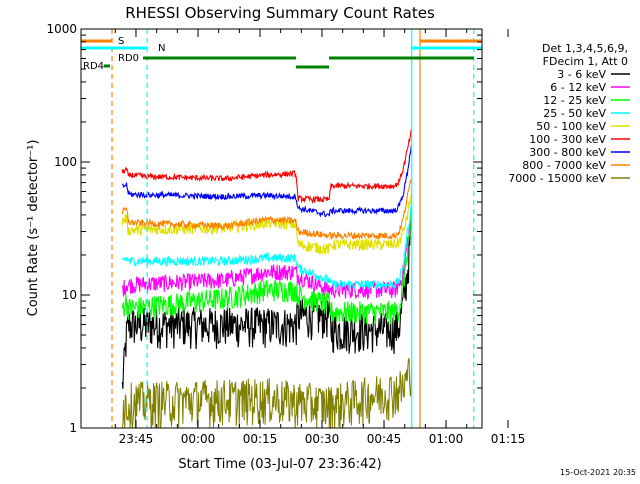 The height and width of the screenshot is (484, 640). Describe the element at coordinates (121, 41) in the screenshot. I see `flag-label-1: S` at that location.